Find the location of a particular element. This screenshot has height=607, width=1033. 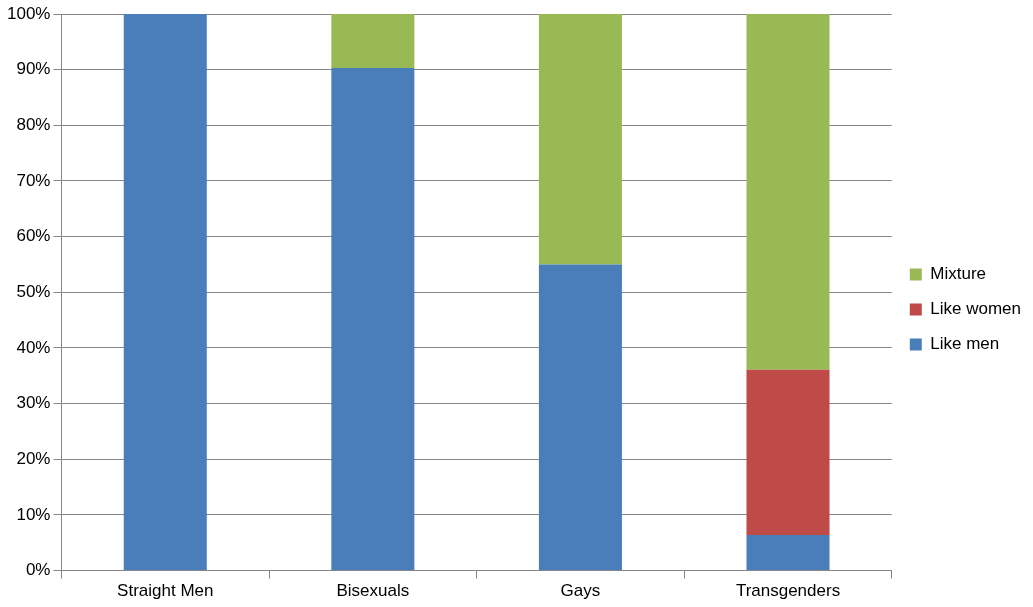

y-tick-label: 90% is located at coordinates (33, 69).